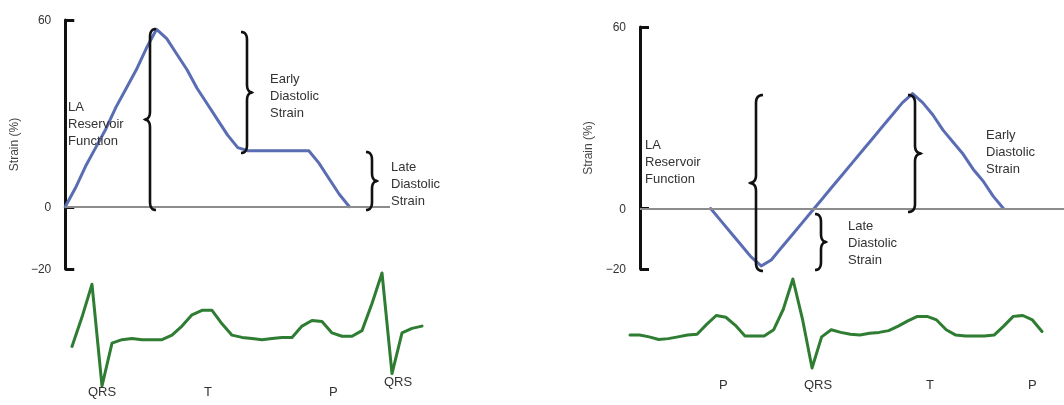 The width and height of the screenshot is (1064, 405). What do you see at coordinates (417, 183) in the screenshot?
I see `text: Late Diastolic Strain` at bounding box center [417, 183].